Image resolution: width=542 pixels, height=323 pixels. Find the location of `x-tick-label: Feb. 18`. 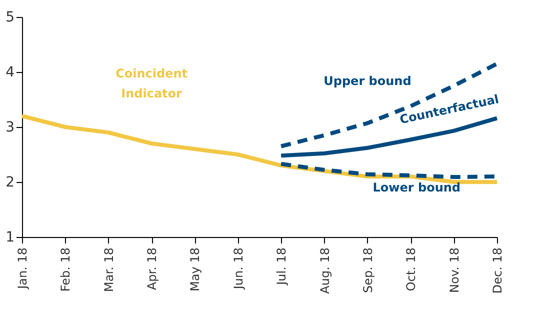

x-tick-label: Feb. 18 is located at coordinates (65, 270).